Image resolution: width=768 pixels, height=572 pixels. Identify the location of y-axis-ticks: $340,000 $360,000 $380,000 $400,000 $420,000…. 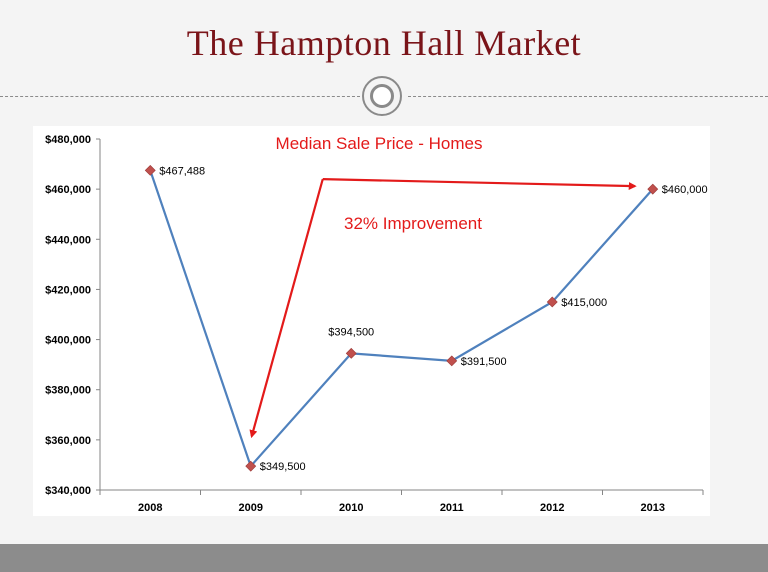
(72, 315).